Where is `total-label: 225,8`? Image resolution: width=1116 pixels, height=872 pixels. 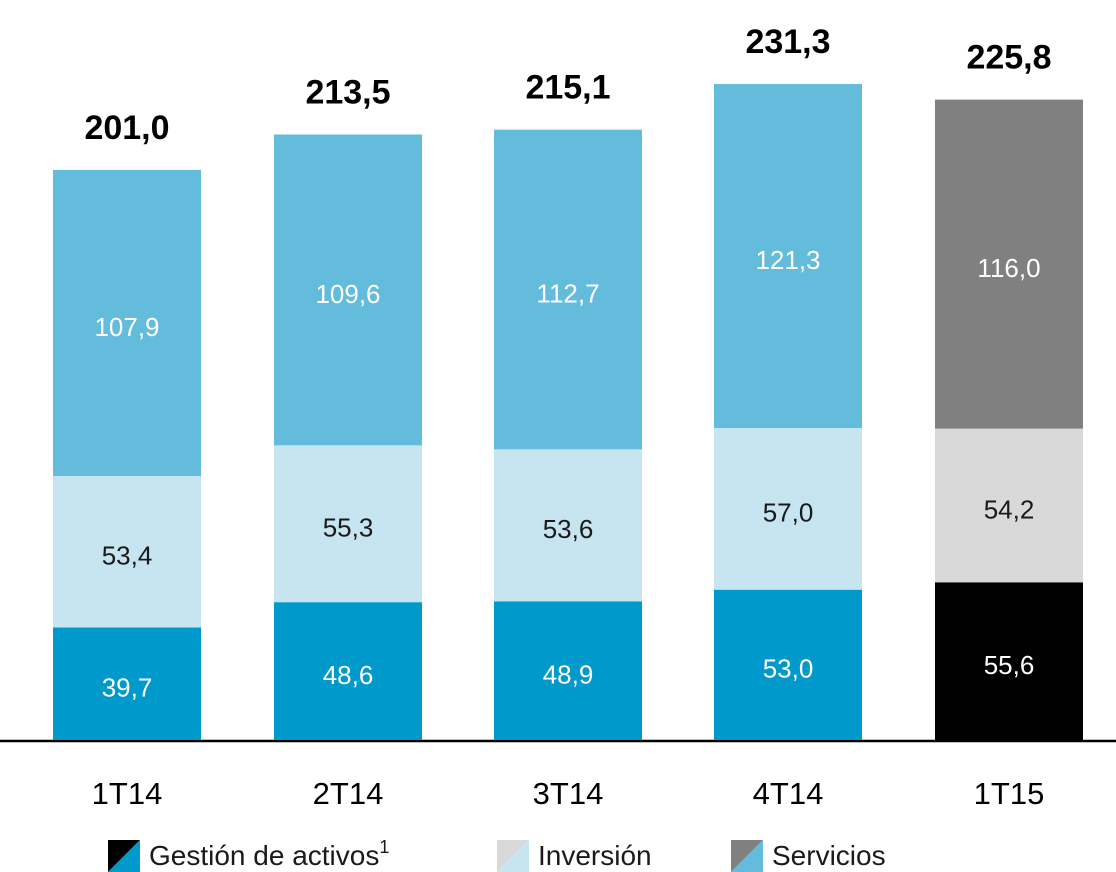 total-label: 225,8 is located at coordinates (1008, 58).